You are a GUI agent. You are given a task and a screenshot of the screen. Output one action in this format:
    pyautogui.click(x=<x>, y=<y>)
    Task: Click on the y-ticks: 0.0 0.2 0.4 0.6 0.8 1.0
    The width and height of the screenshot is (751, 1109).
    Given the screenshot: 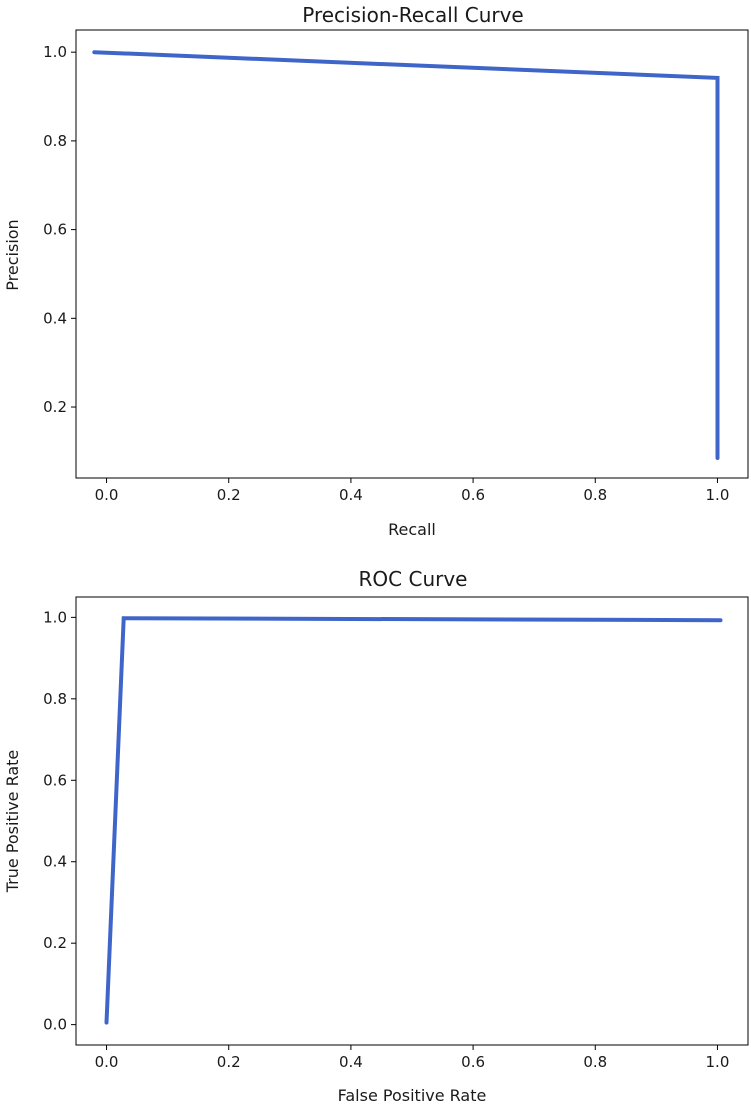 What is the action you would take?
    pyautogui.click(x=59, y=821)
    